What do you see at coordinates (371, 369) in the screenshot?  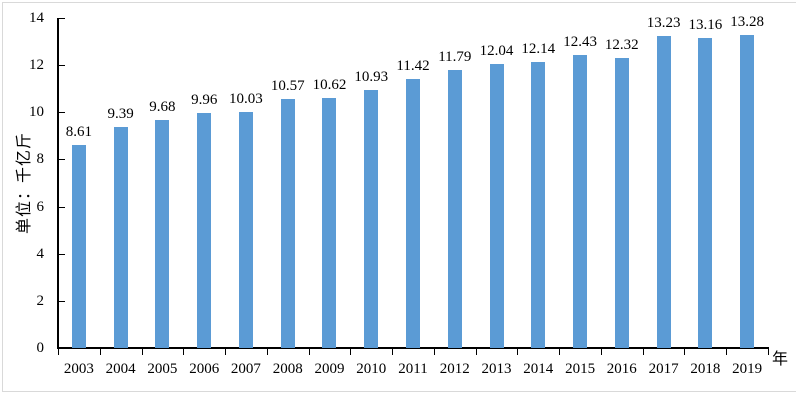 I see `x-category-label: 2010` at bounding box center [371, 369].